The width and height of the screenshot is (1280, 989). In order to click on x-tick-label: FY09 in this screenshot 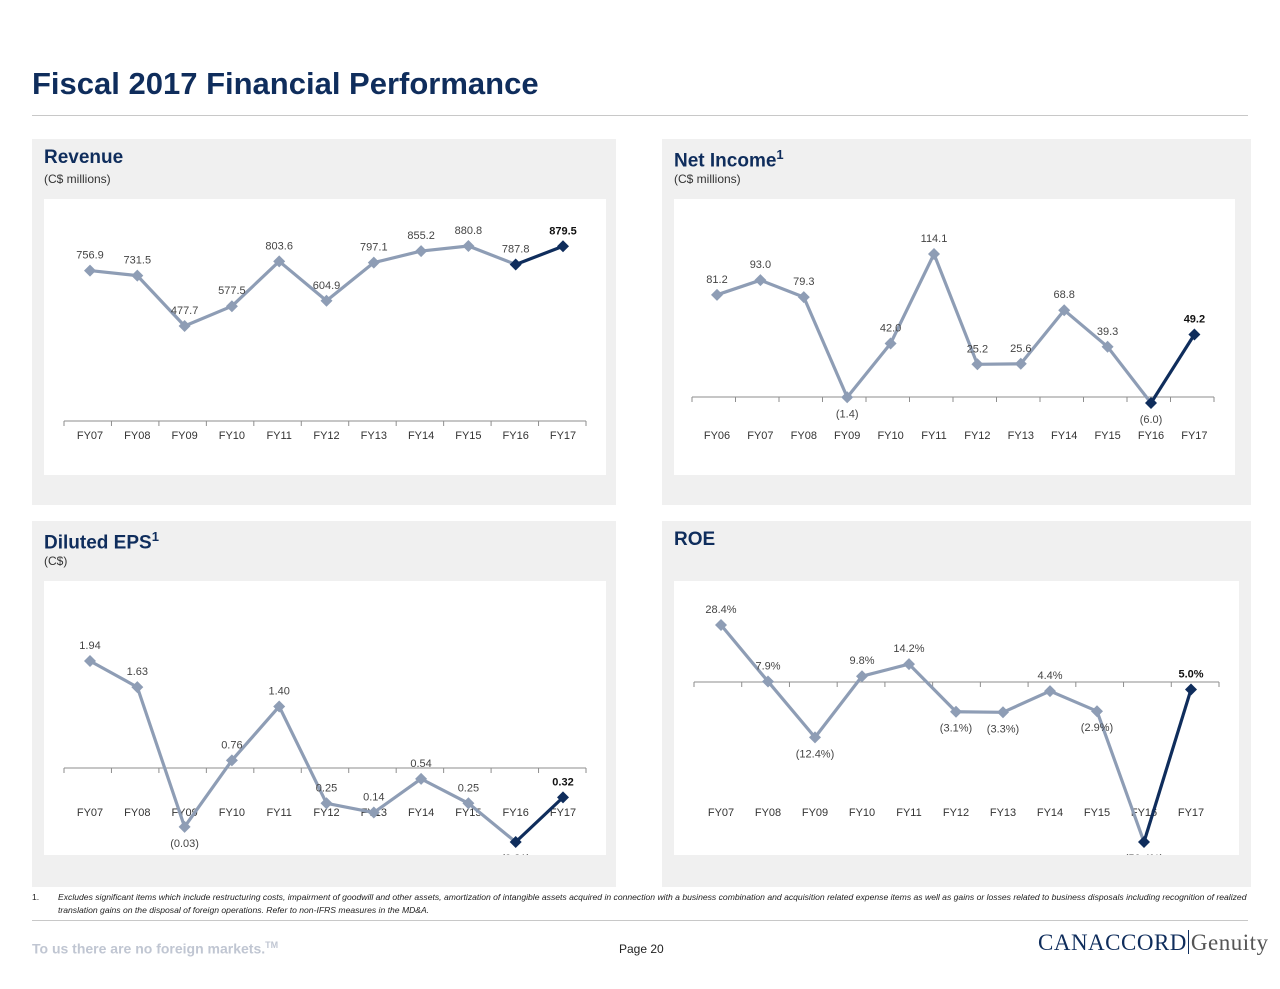, I will do `click(184, 436)`.